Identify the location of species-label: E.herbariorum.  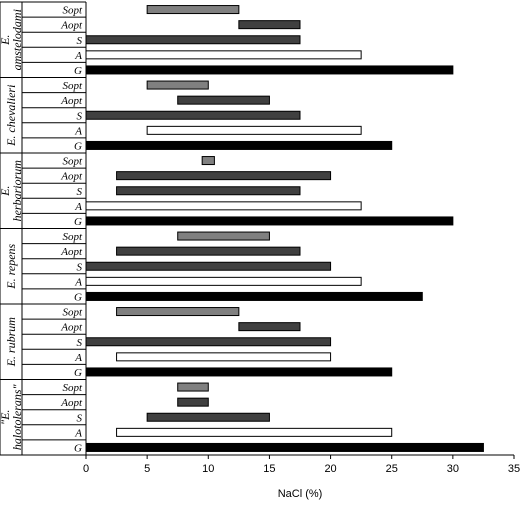
(12, 191).